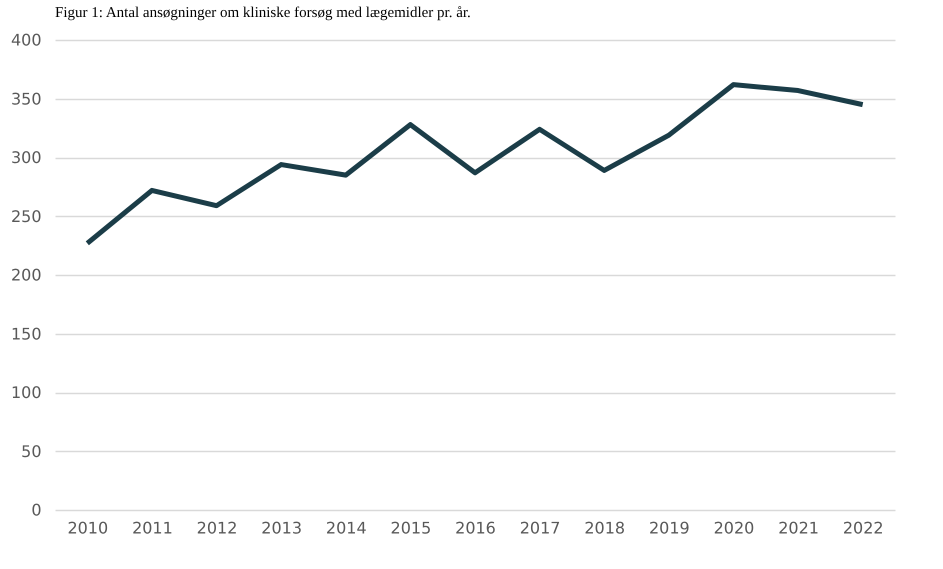 The image size is (943, 569). What do you see at coordinates (26, 334) in the screenshot?
I see `y-tick-label: 150` at bounding box center [26, 334].